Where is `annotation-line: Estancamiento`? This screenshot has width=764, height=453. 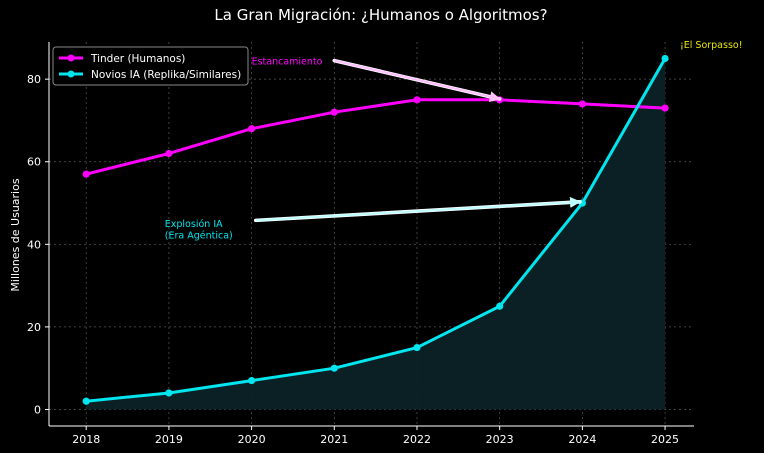 annotation-line: Estancamiento is located at coordinates (287, 62).